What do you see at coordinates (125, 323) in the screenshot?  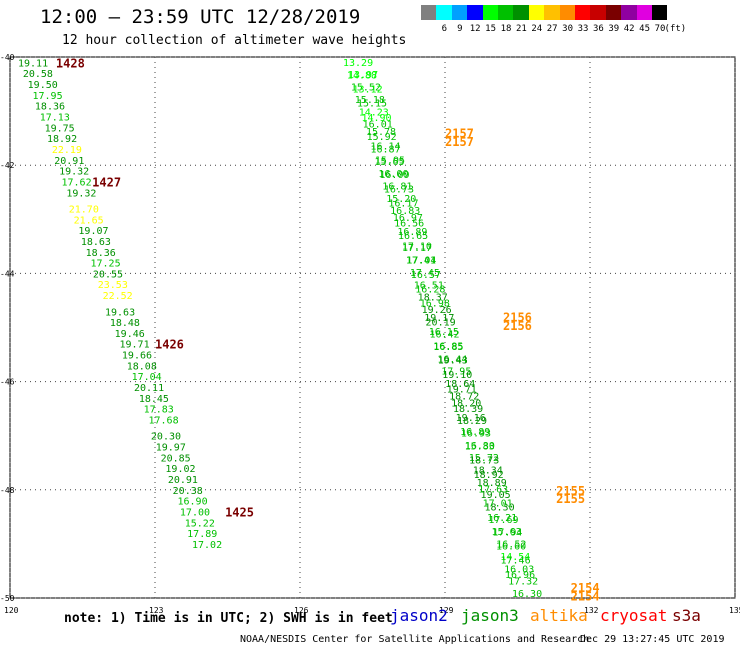 I see `wave-height-value: 18.48` at bounding box center [125, 323].